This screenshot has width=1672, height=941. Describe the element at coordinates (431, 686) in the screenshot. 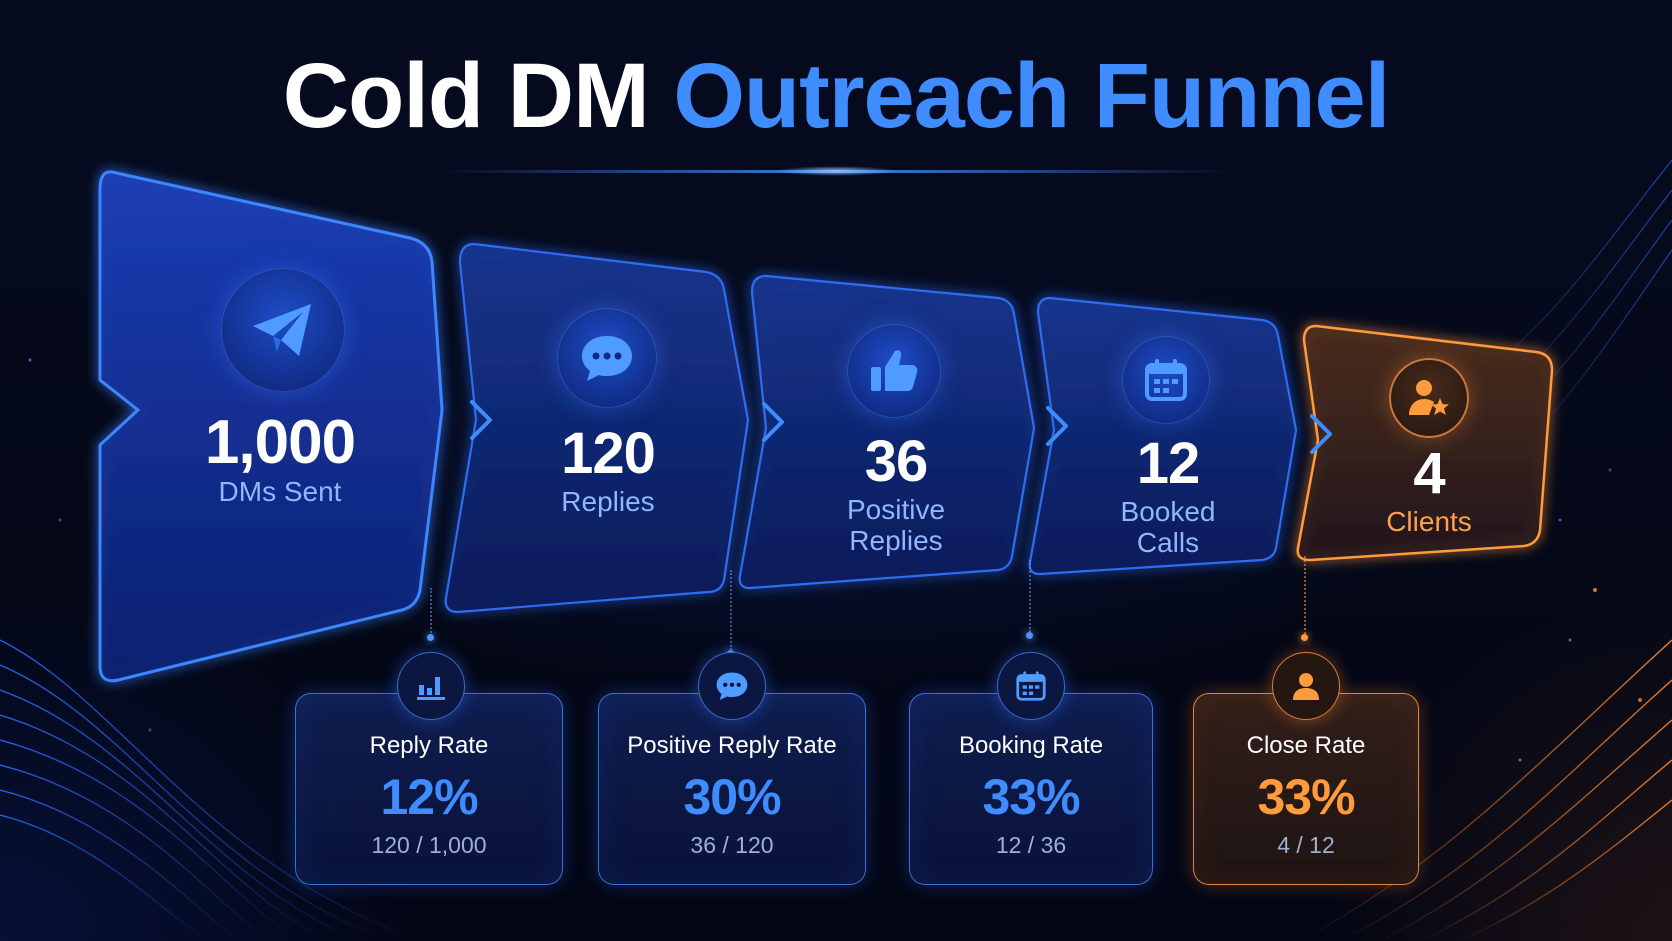

I see `bar-chart-icon` at that location.